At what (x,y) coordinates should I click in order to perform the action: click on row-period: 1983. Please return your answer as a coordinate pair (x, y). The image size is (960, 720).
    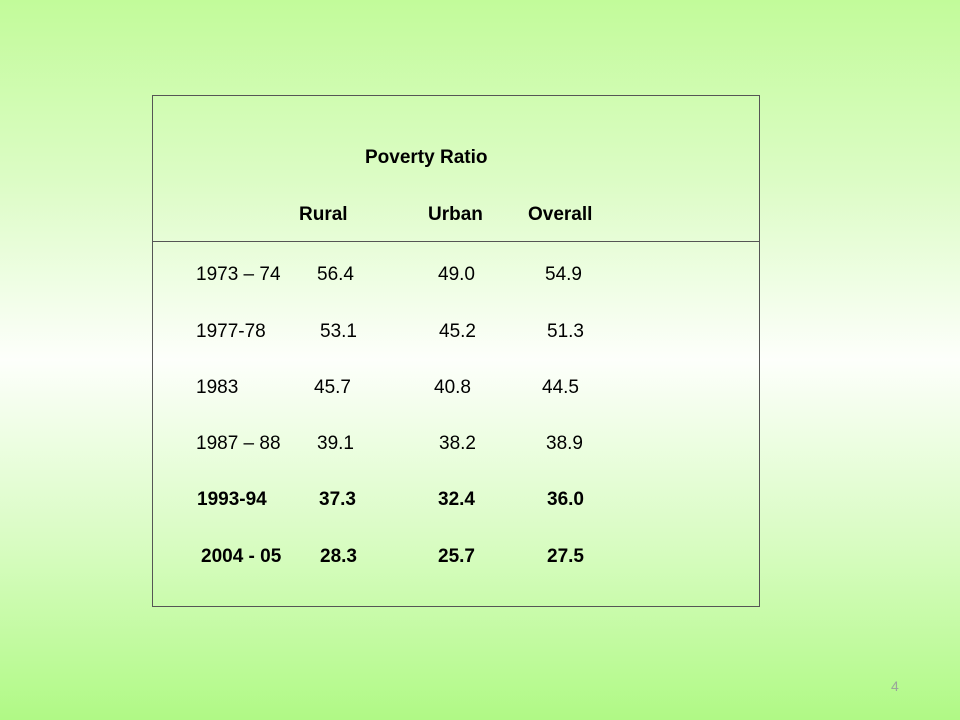
    Looking at the image, I should click on (217, 387).